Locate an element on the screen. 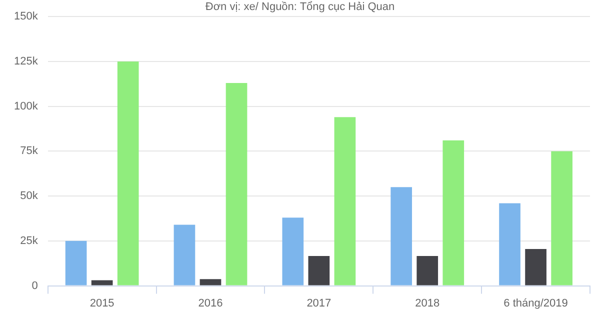 This screenshot has width=600, height=315. x-tick-label: 2015 is located at coordinates (102, 303).